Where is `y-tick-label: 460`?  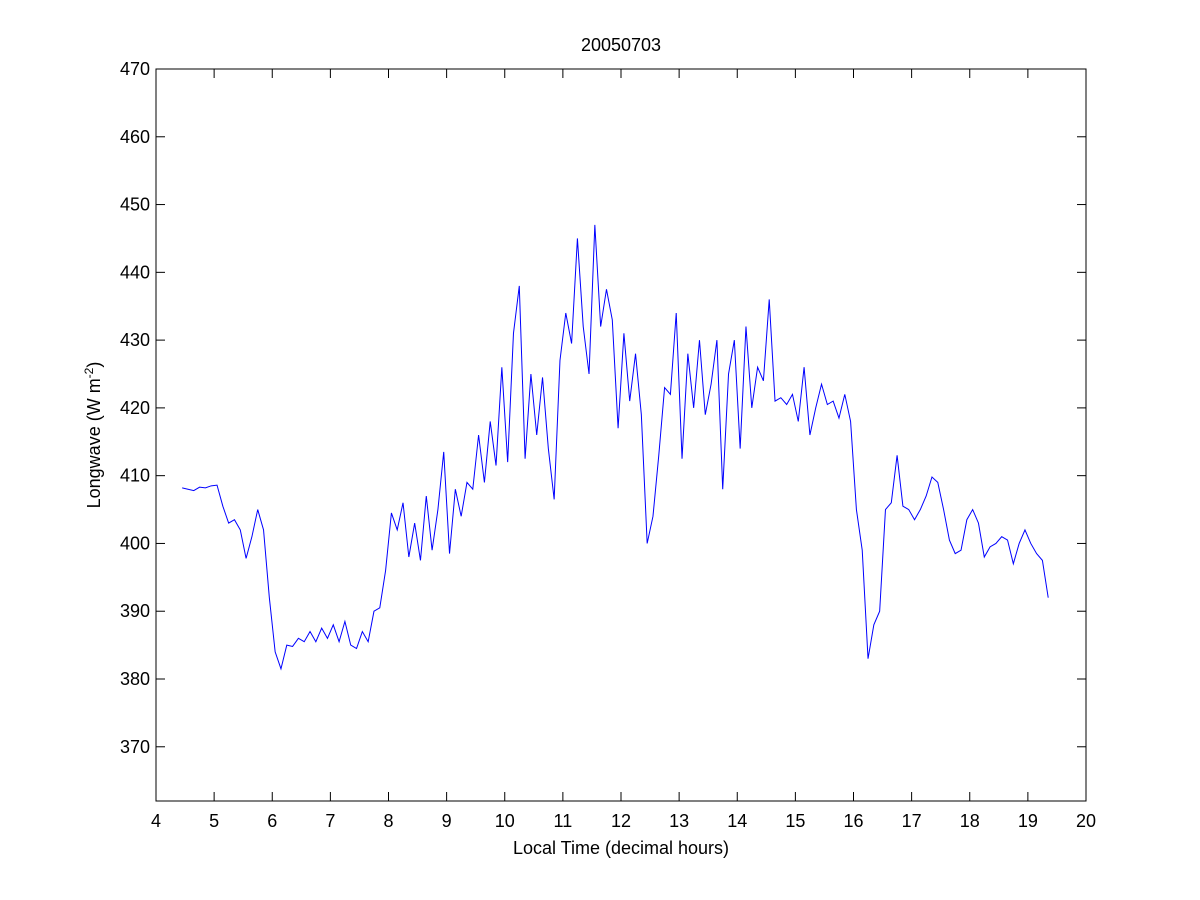
y-tick-label: 460 is located at coordinates (135, 137).